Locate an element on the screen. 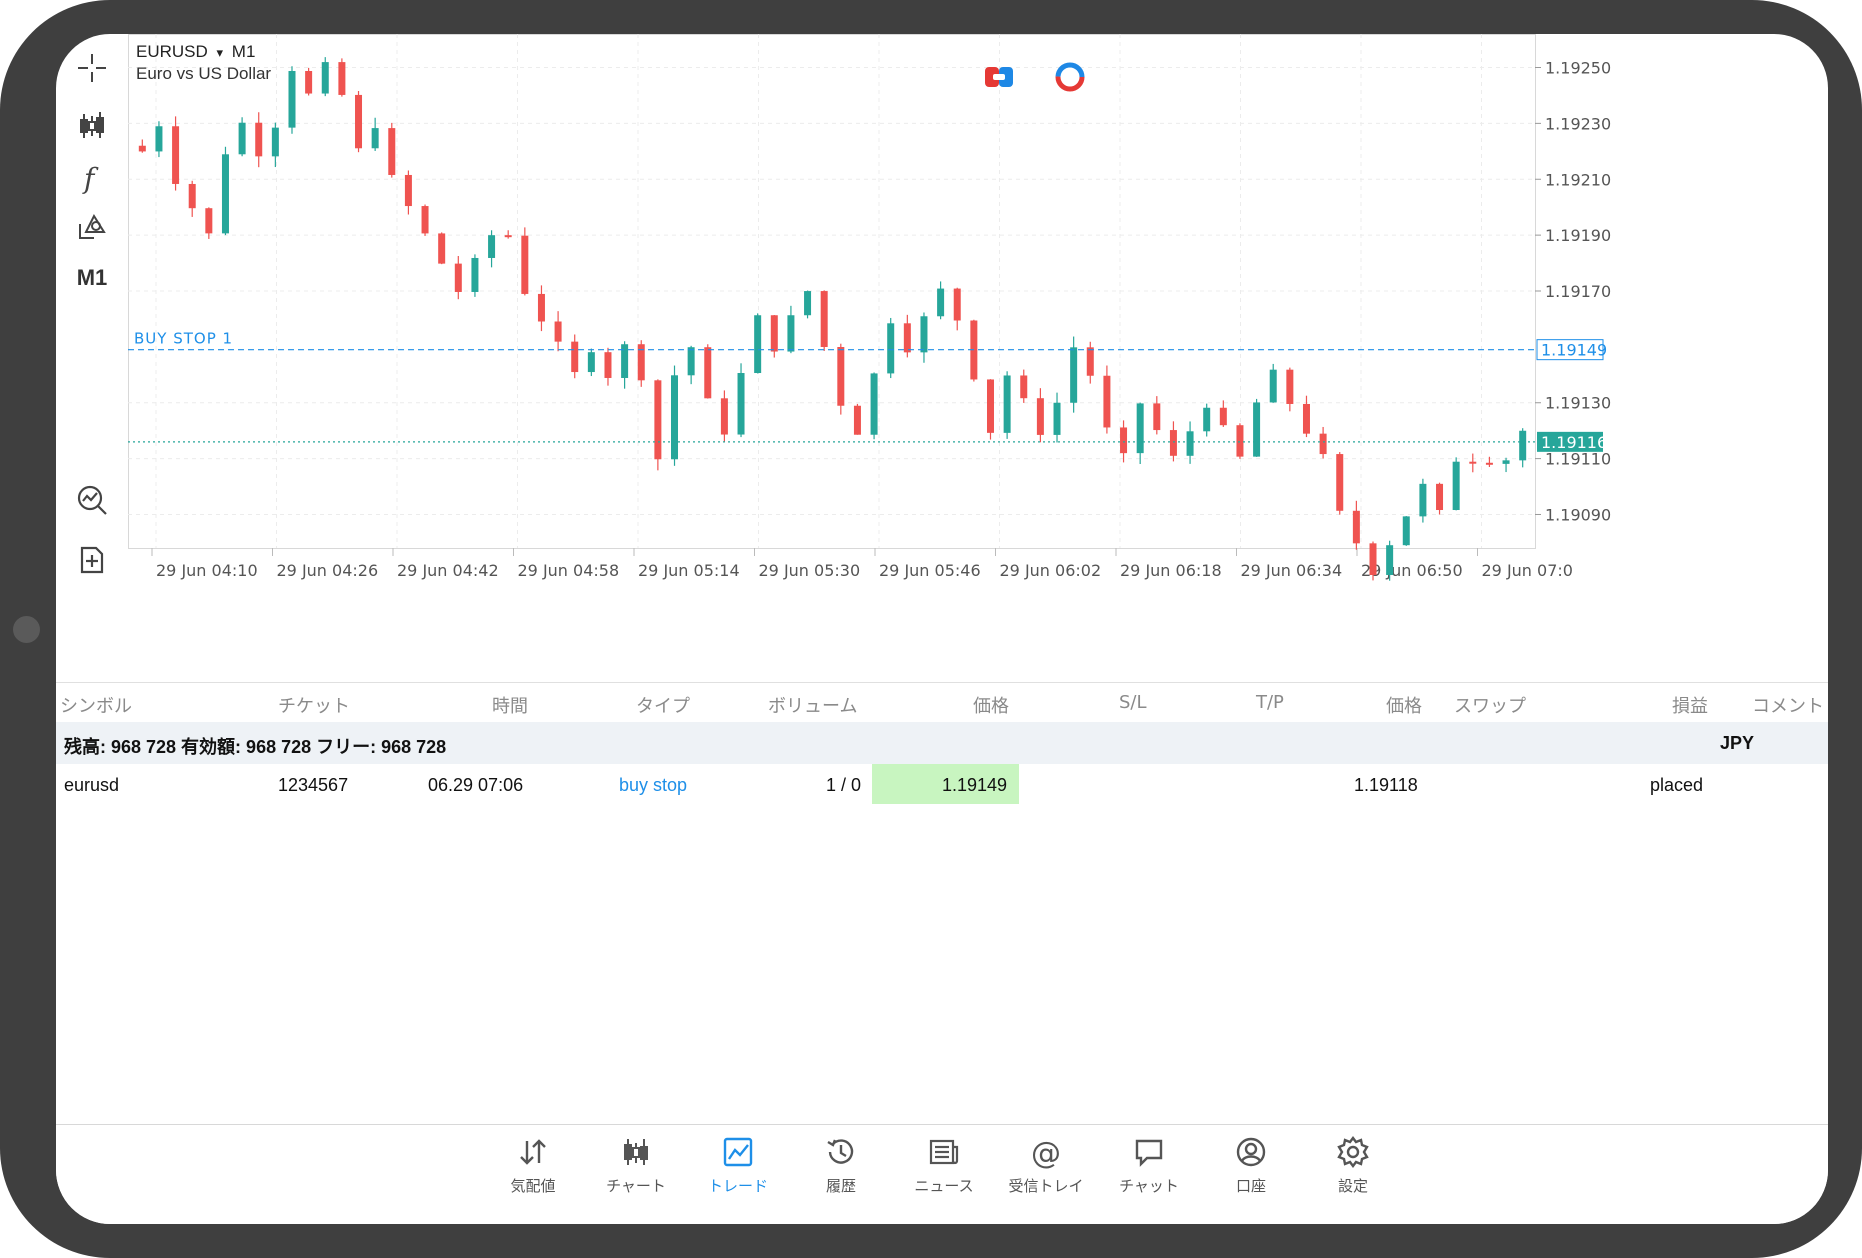  header-time: 時間 is located at coordinates (510, 706).